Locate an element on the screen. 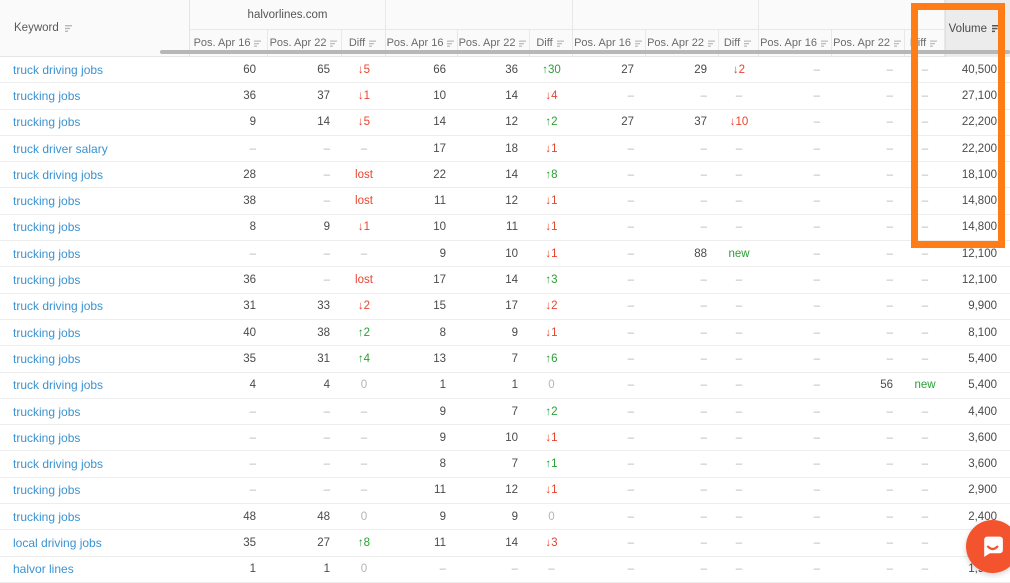 The height and width of the screenshot is (583, 1010). table-row: trucking jobs 36 37 ↓1 10 14 ↓4 – – – – – – 27,100 is located at coordinates (505, 96).